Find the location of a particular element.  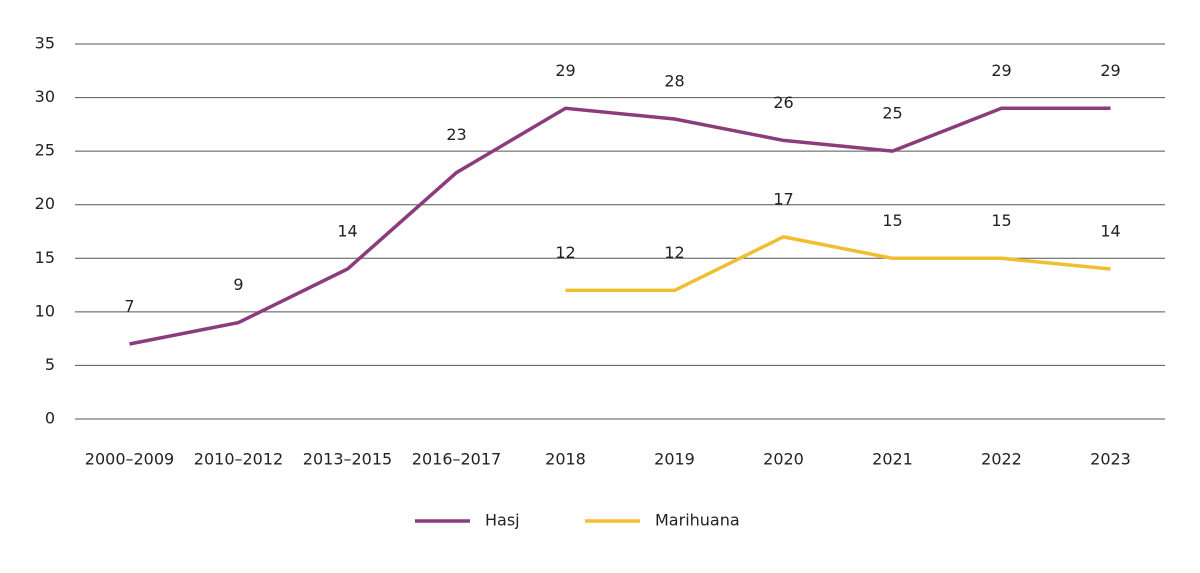

x-tick-label: 2000–2009 is located at coordinates (129, 459).